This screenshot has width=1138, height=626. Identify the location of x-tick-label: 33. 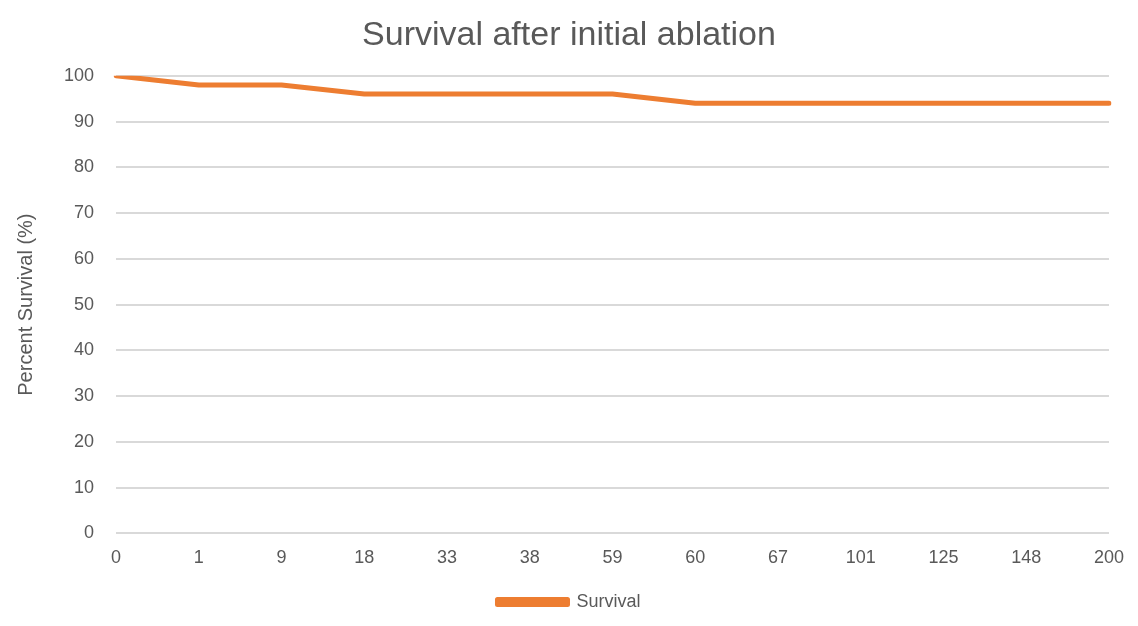
(447, 557).